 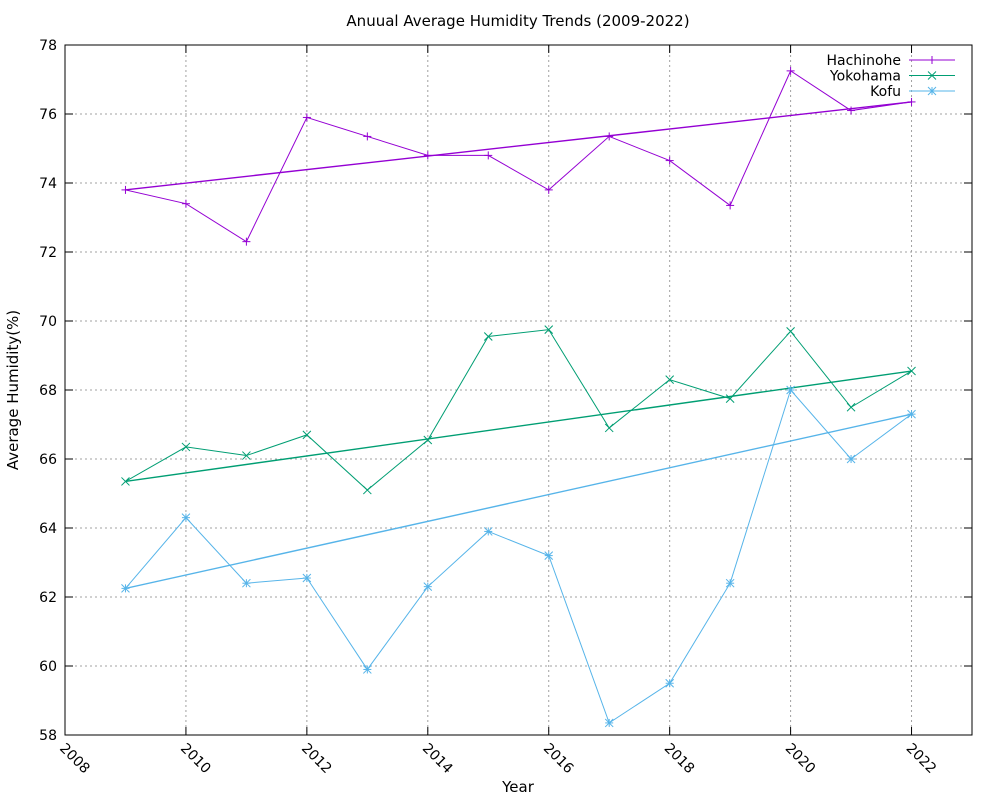 What do you see at coordinates (48, 529) in the screenshot?
I see `y-tick-label: 64` at bounding box center [48, 529].